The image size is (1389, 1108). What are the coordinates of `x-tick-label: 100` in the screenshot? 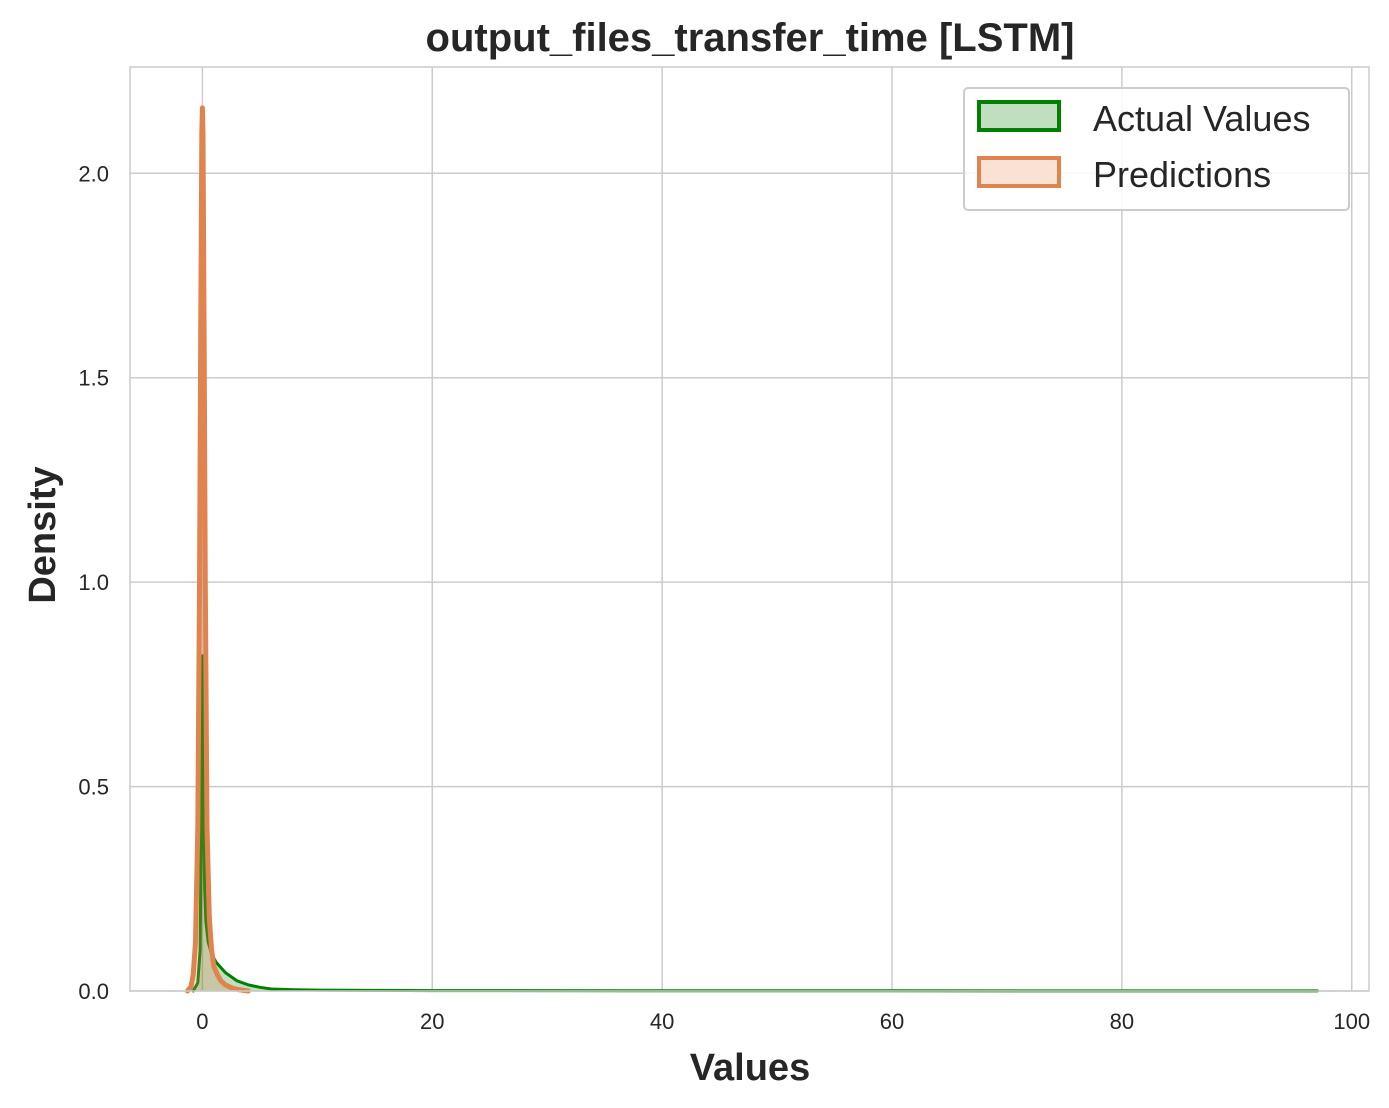 It's located at (1351, 1021).